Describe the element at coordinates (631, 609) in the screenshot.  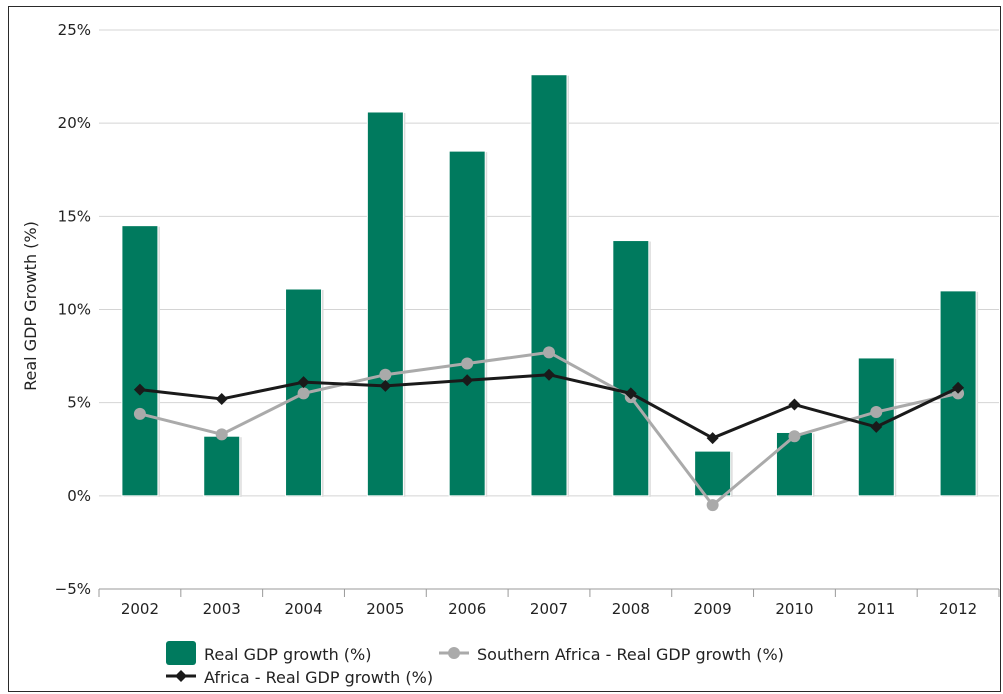
I see `x-tick-label: 2008` at that location.